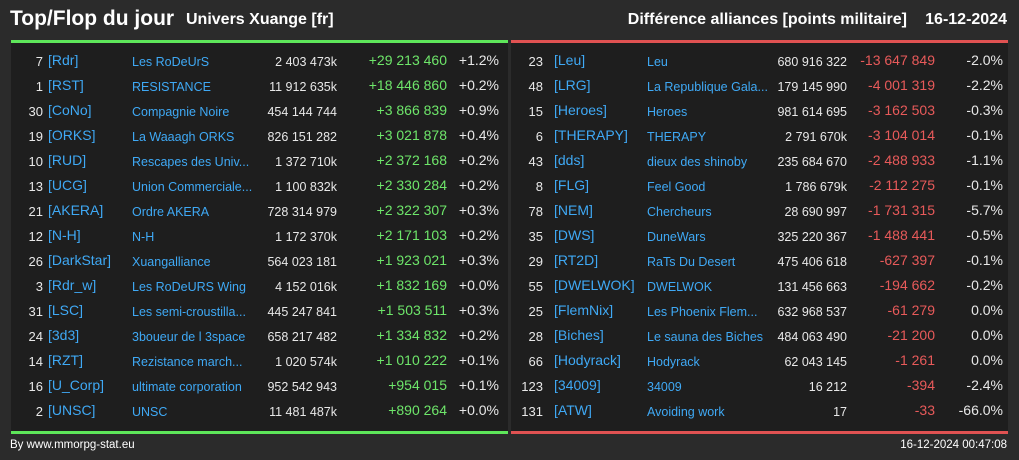 This screenshot has height=460, width=1019. Describe the element at coordinates (302, 137) in the screenshot. I see `points-cell: 826 151 282` at that location.